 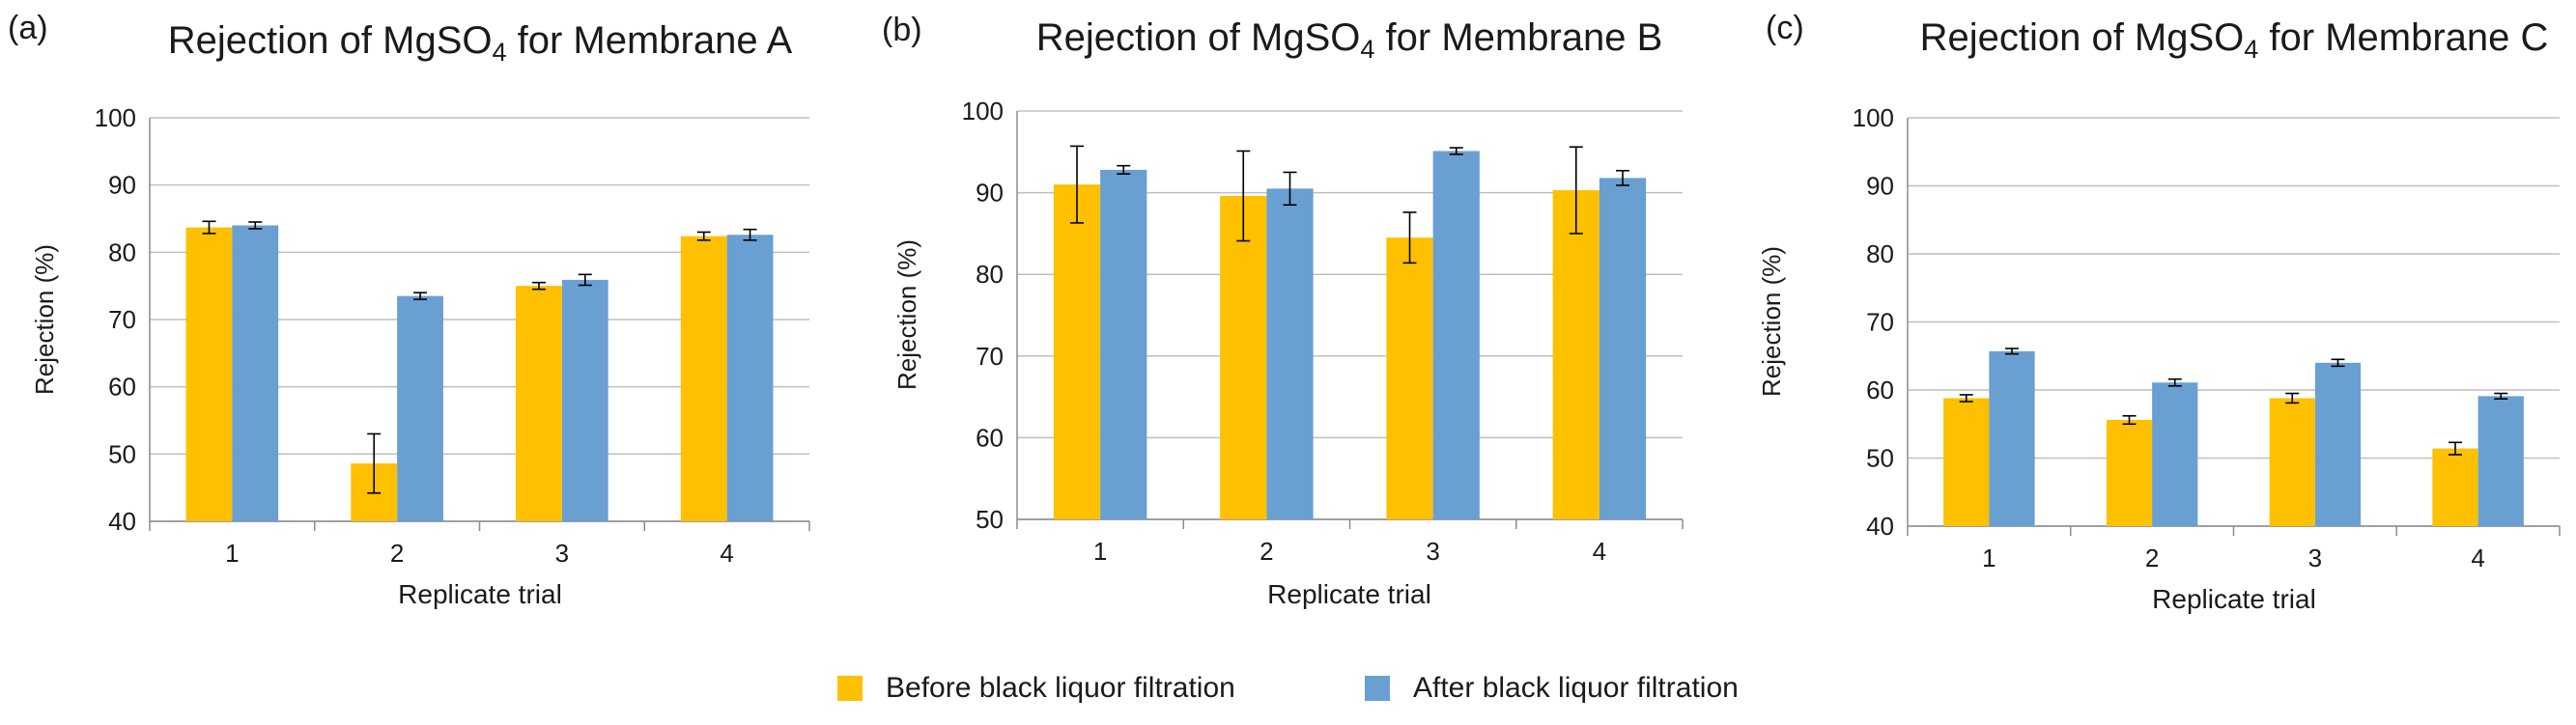 I want to click on panel-label: (c), so click(x=1785, y=28).